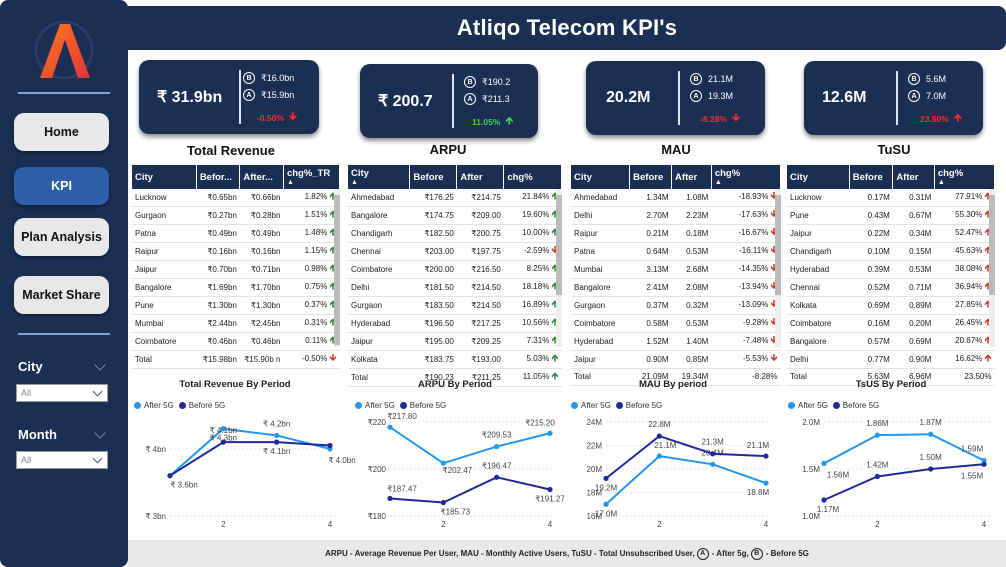 Image resolution: width=1006 pixels, height=567 pixels. Describe the element at coordinates (676, 233) in the screenshot. I see `table-row: Raipur 0.21M 0.18M -16.67% 🡻` at that location.